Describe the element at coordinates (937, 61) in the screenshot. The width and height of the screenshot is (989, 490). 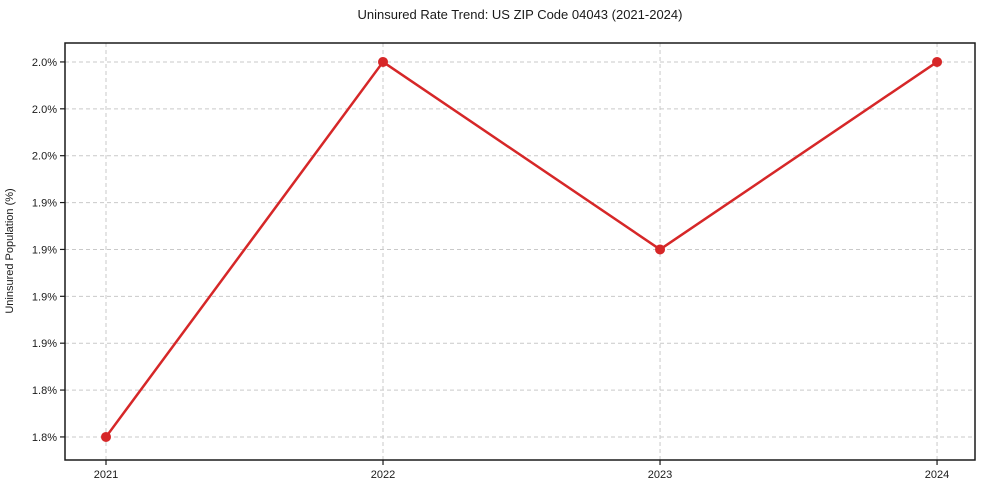
I see `data-point-2024` at that location.